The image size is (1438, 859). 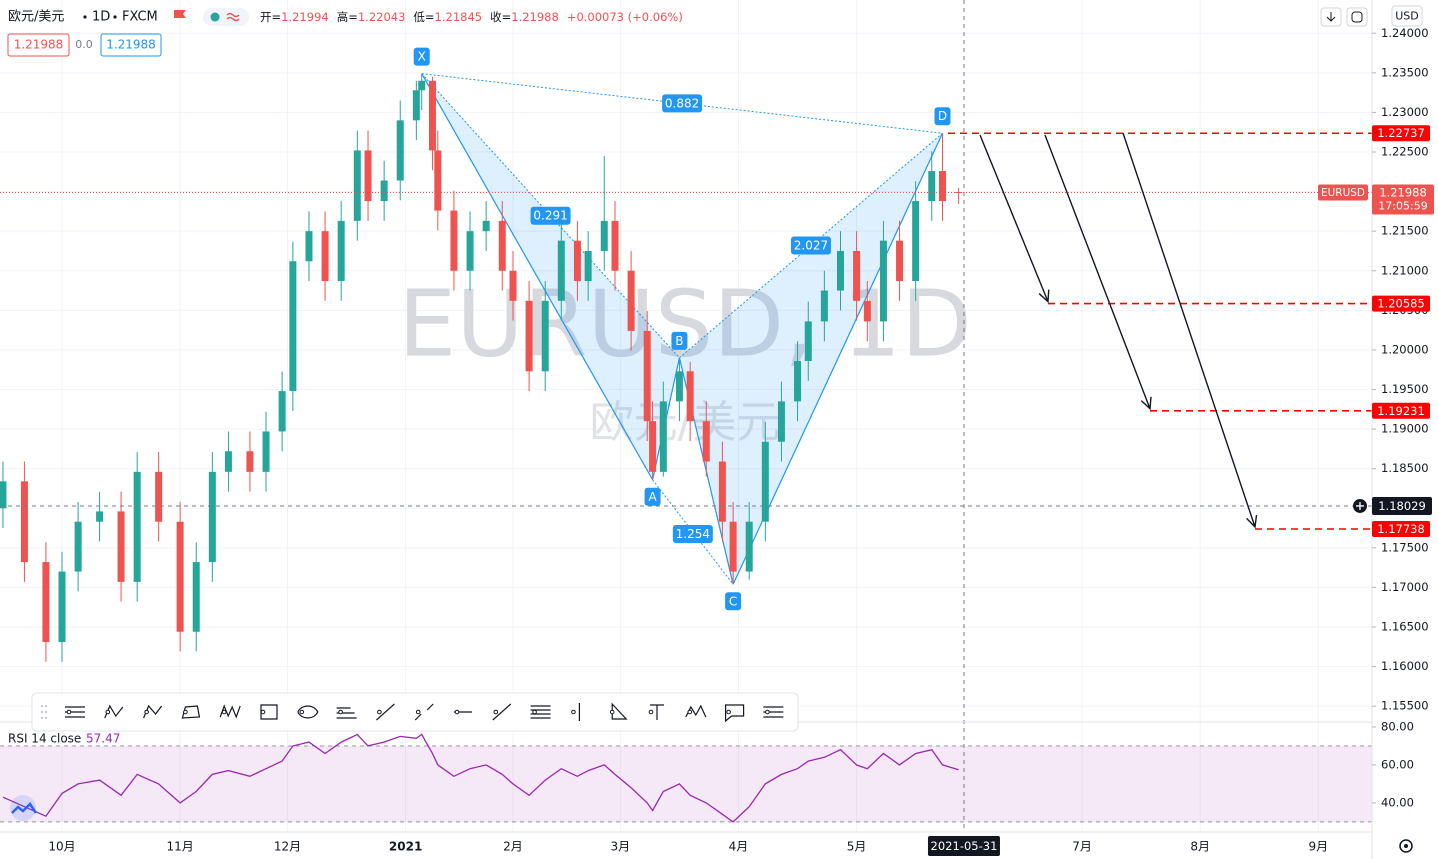 I want to click on bid: 1.21988, so click(x=39, y=45).